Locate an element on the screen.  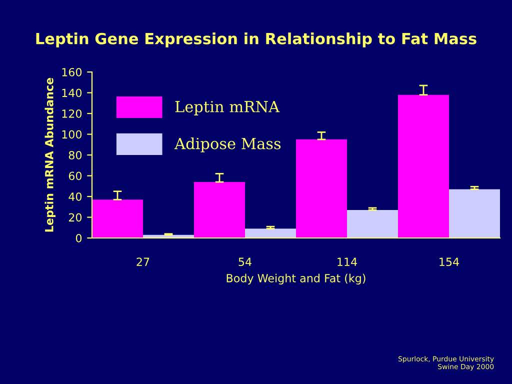
y-axis-title: Leptin mRNA Abundance is located at coordinates (50, 155).